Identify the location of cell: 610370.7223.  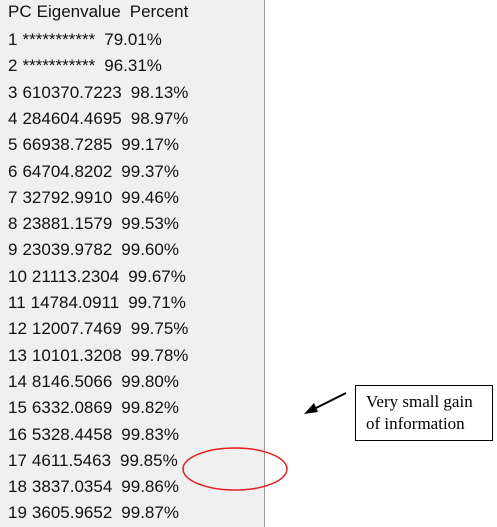
(72, 92).